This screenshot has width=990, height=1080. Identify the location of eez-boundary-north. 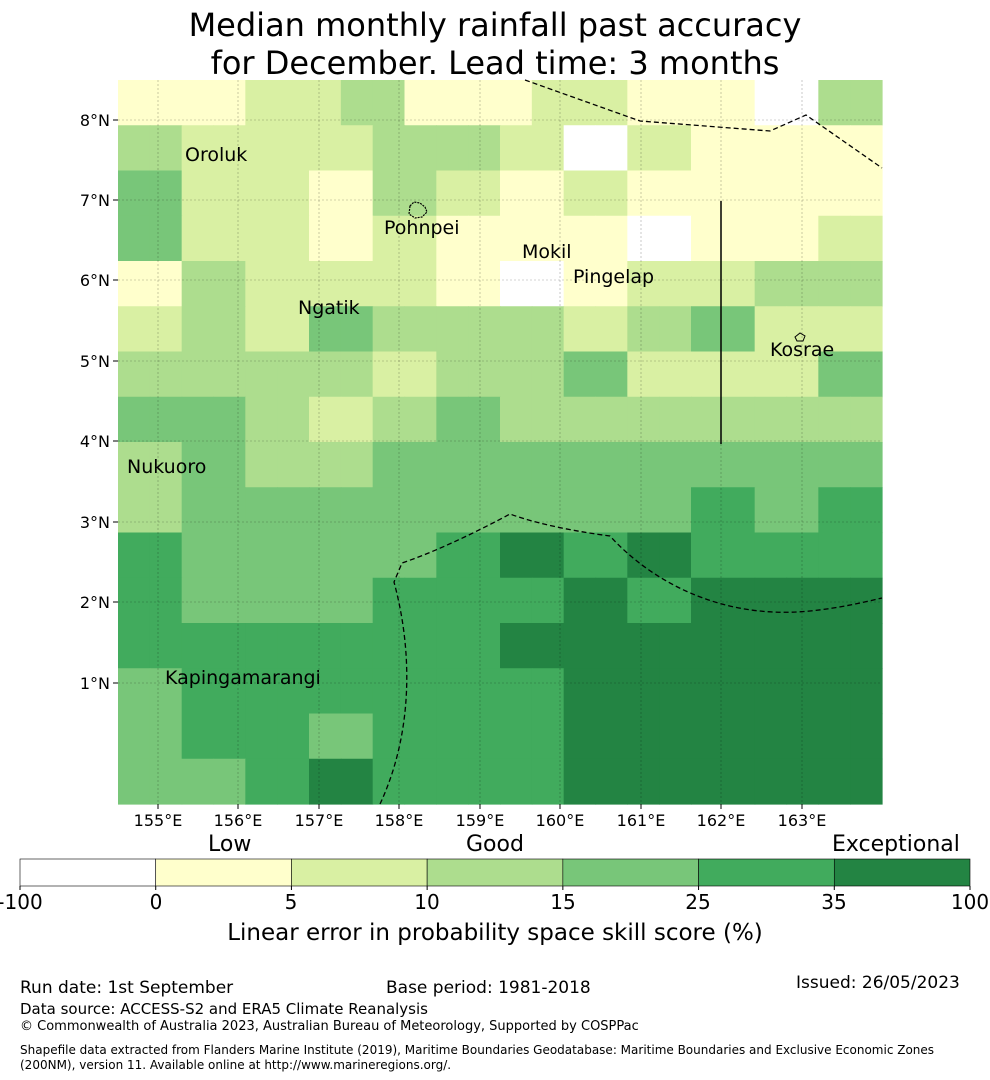
(703, 124).